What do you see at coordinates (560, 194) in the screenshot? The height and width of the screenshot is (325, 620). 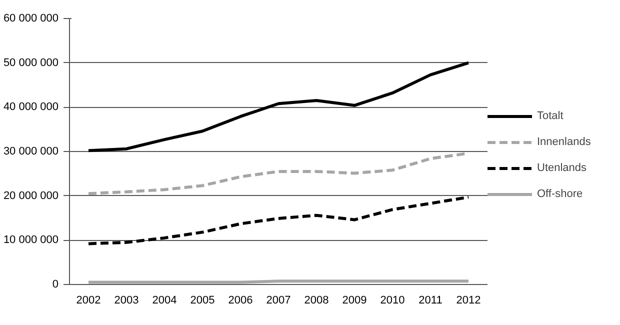 I see `legend-label: Off-shore` at bounding box center [560, 194].